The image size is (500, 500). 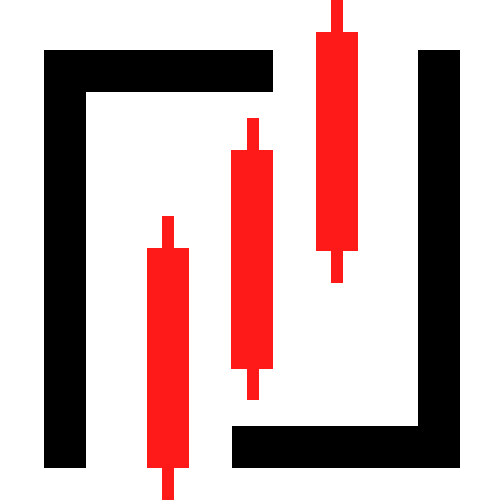 I want to click on candlestick-right-body, so click(x=337, y=141).